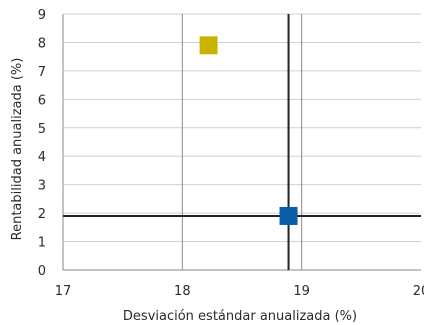 This screenshot has width=424, height=325. I want to click on data-points, so click(248, 130).